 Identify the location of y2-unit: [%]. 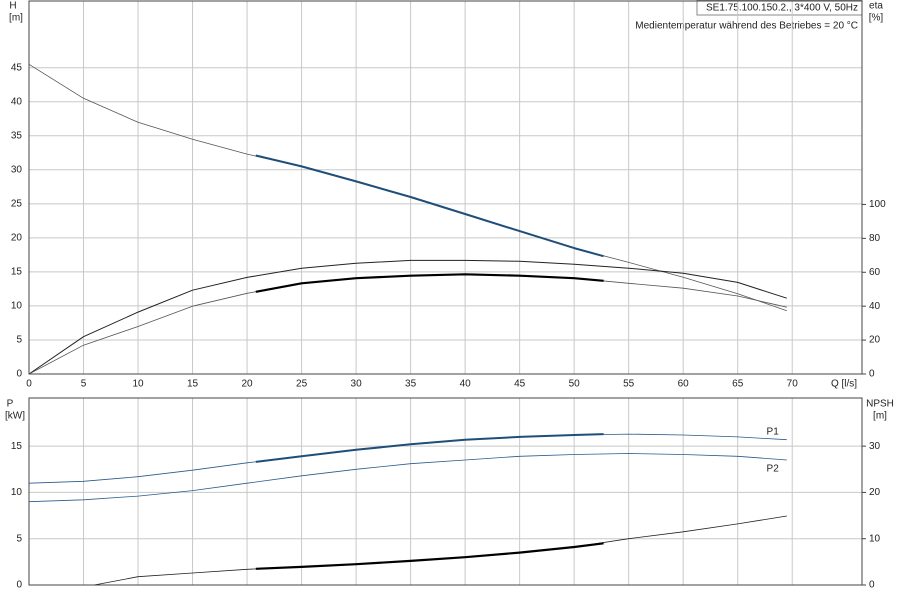
(876, 18).